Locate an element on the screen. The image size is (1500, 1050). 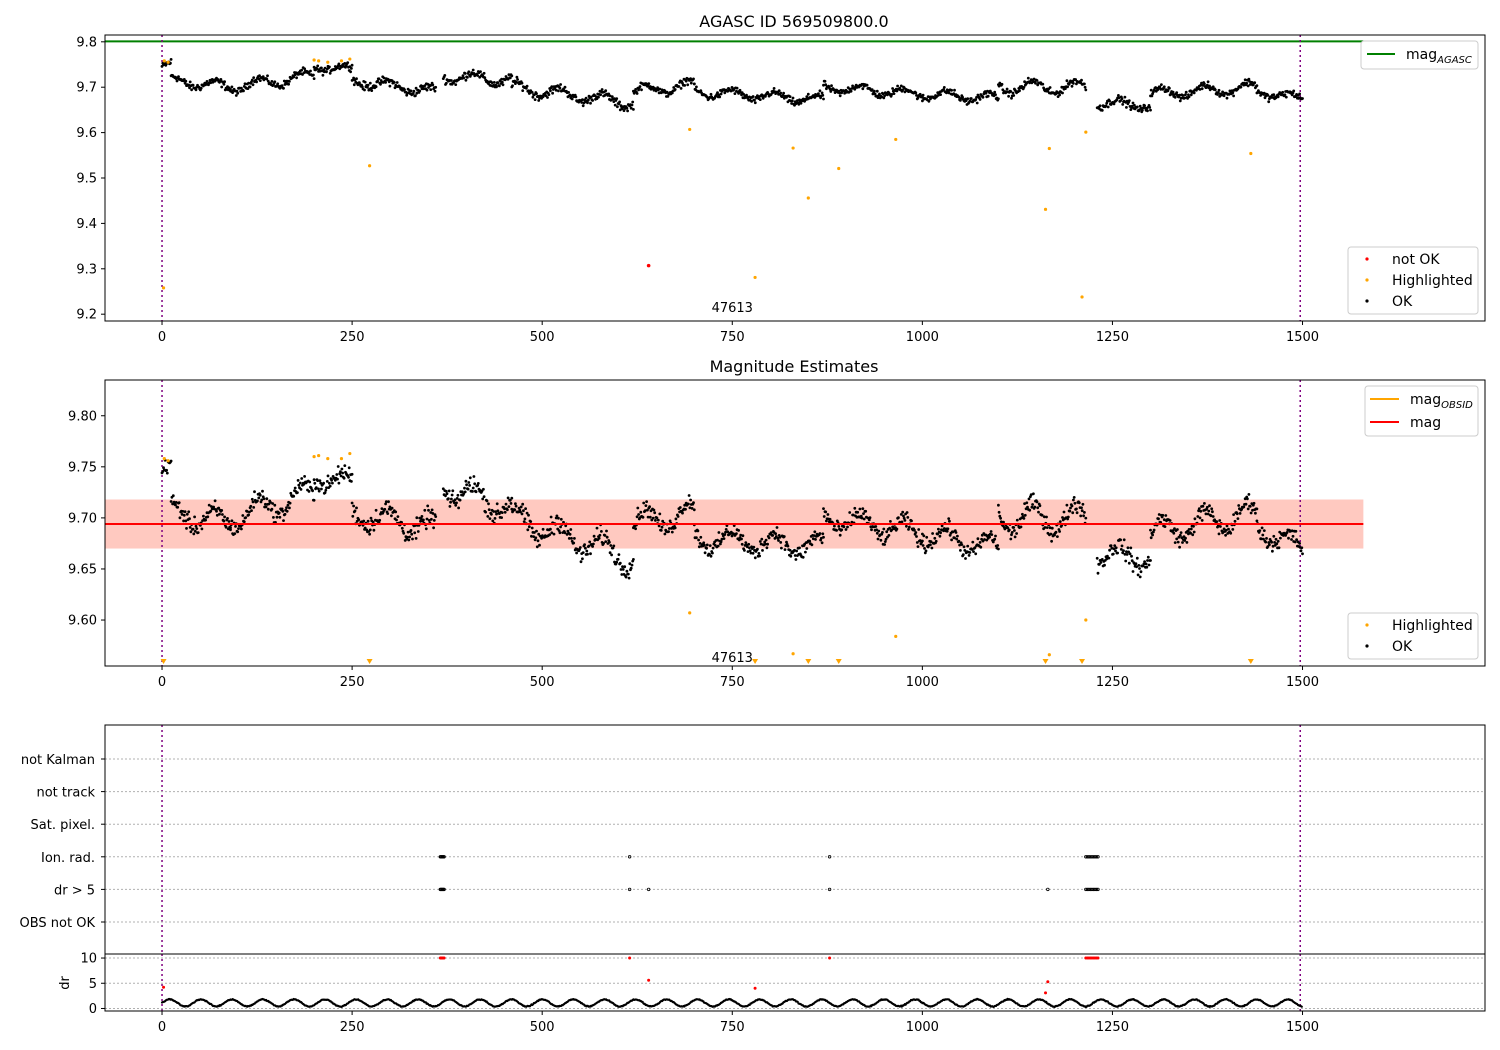
agasc-panel-obsid-annotation: 47613 is located at coordinates (732, 308).